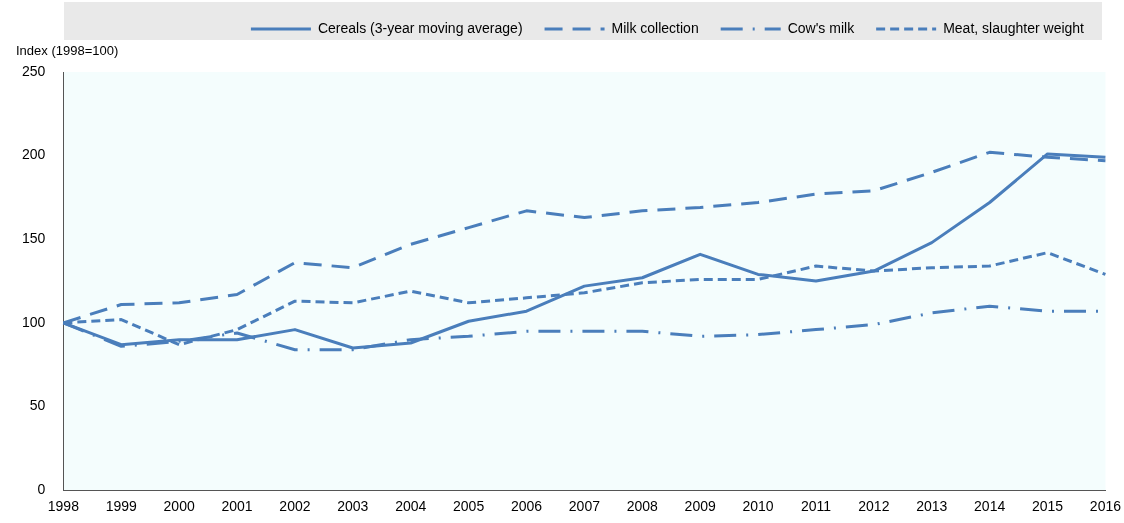 This screenshot has height=523, width=1124. What do you see at coordinates (34, 238) in the screenshot?
I see `y-tick-label: 150` at bounding box center [34, 238].